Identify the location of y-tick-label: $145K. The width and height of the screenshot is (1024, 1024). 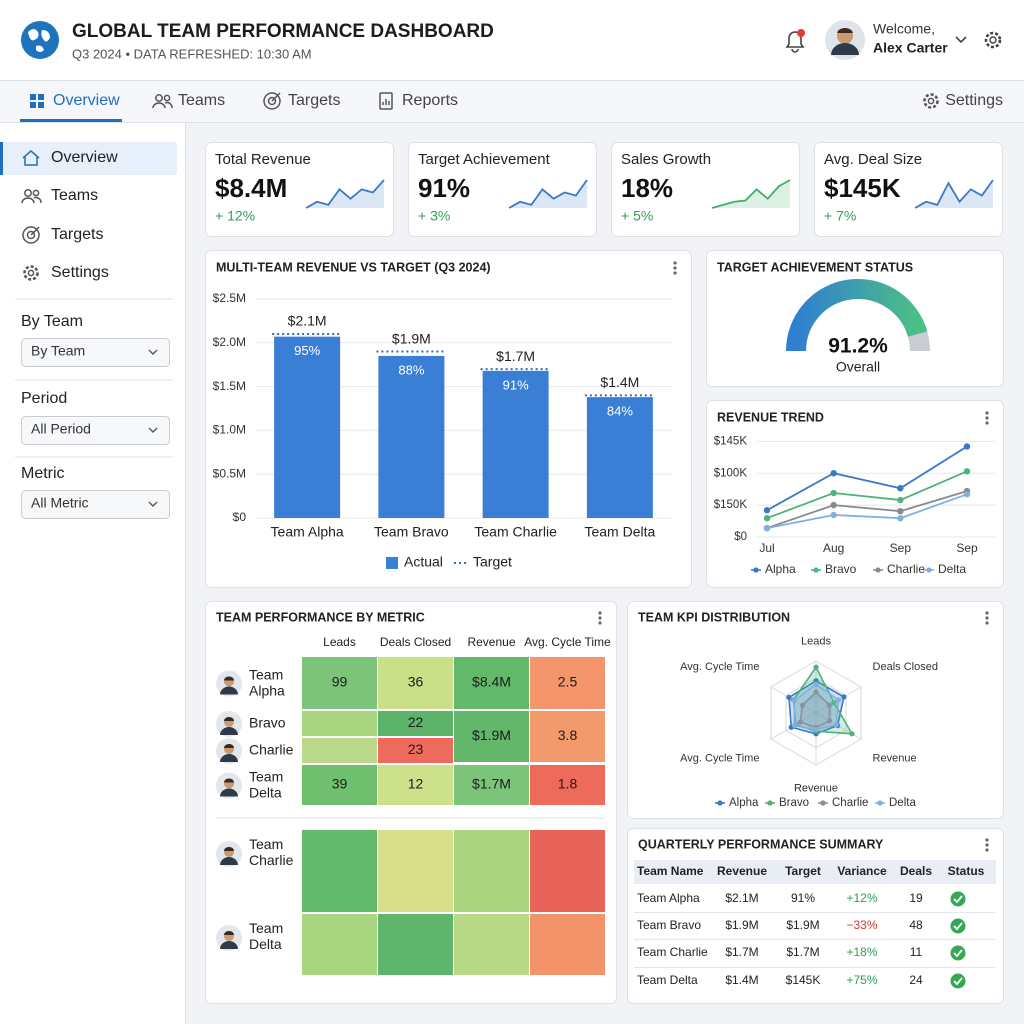
(731, 441).